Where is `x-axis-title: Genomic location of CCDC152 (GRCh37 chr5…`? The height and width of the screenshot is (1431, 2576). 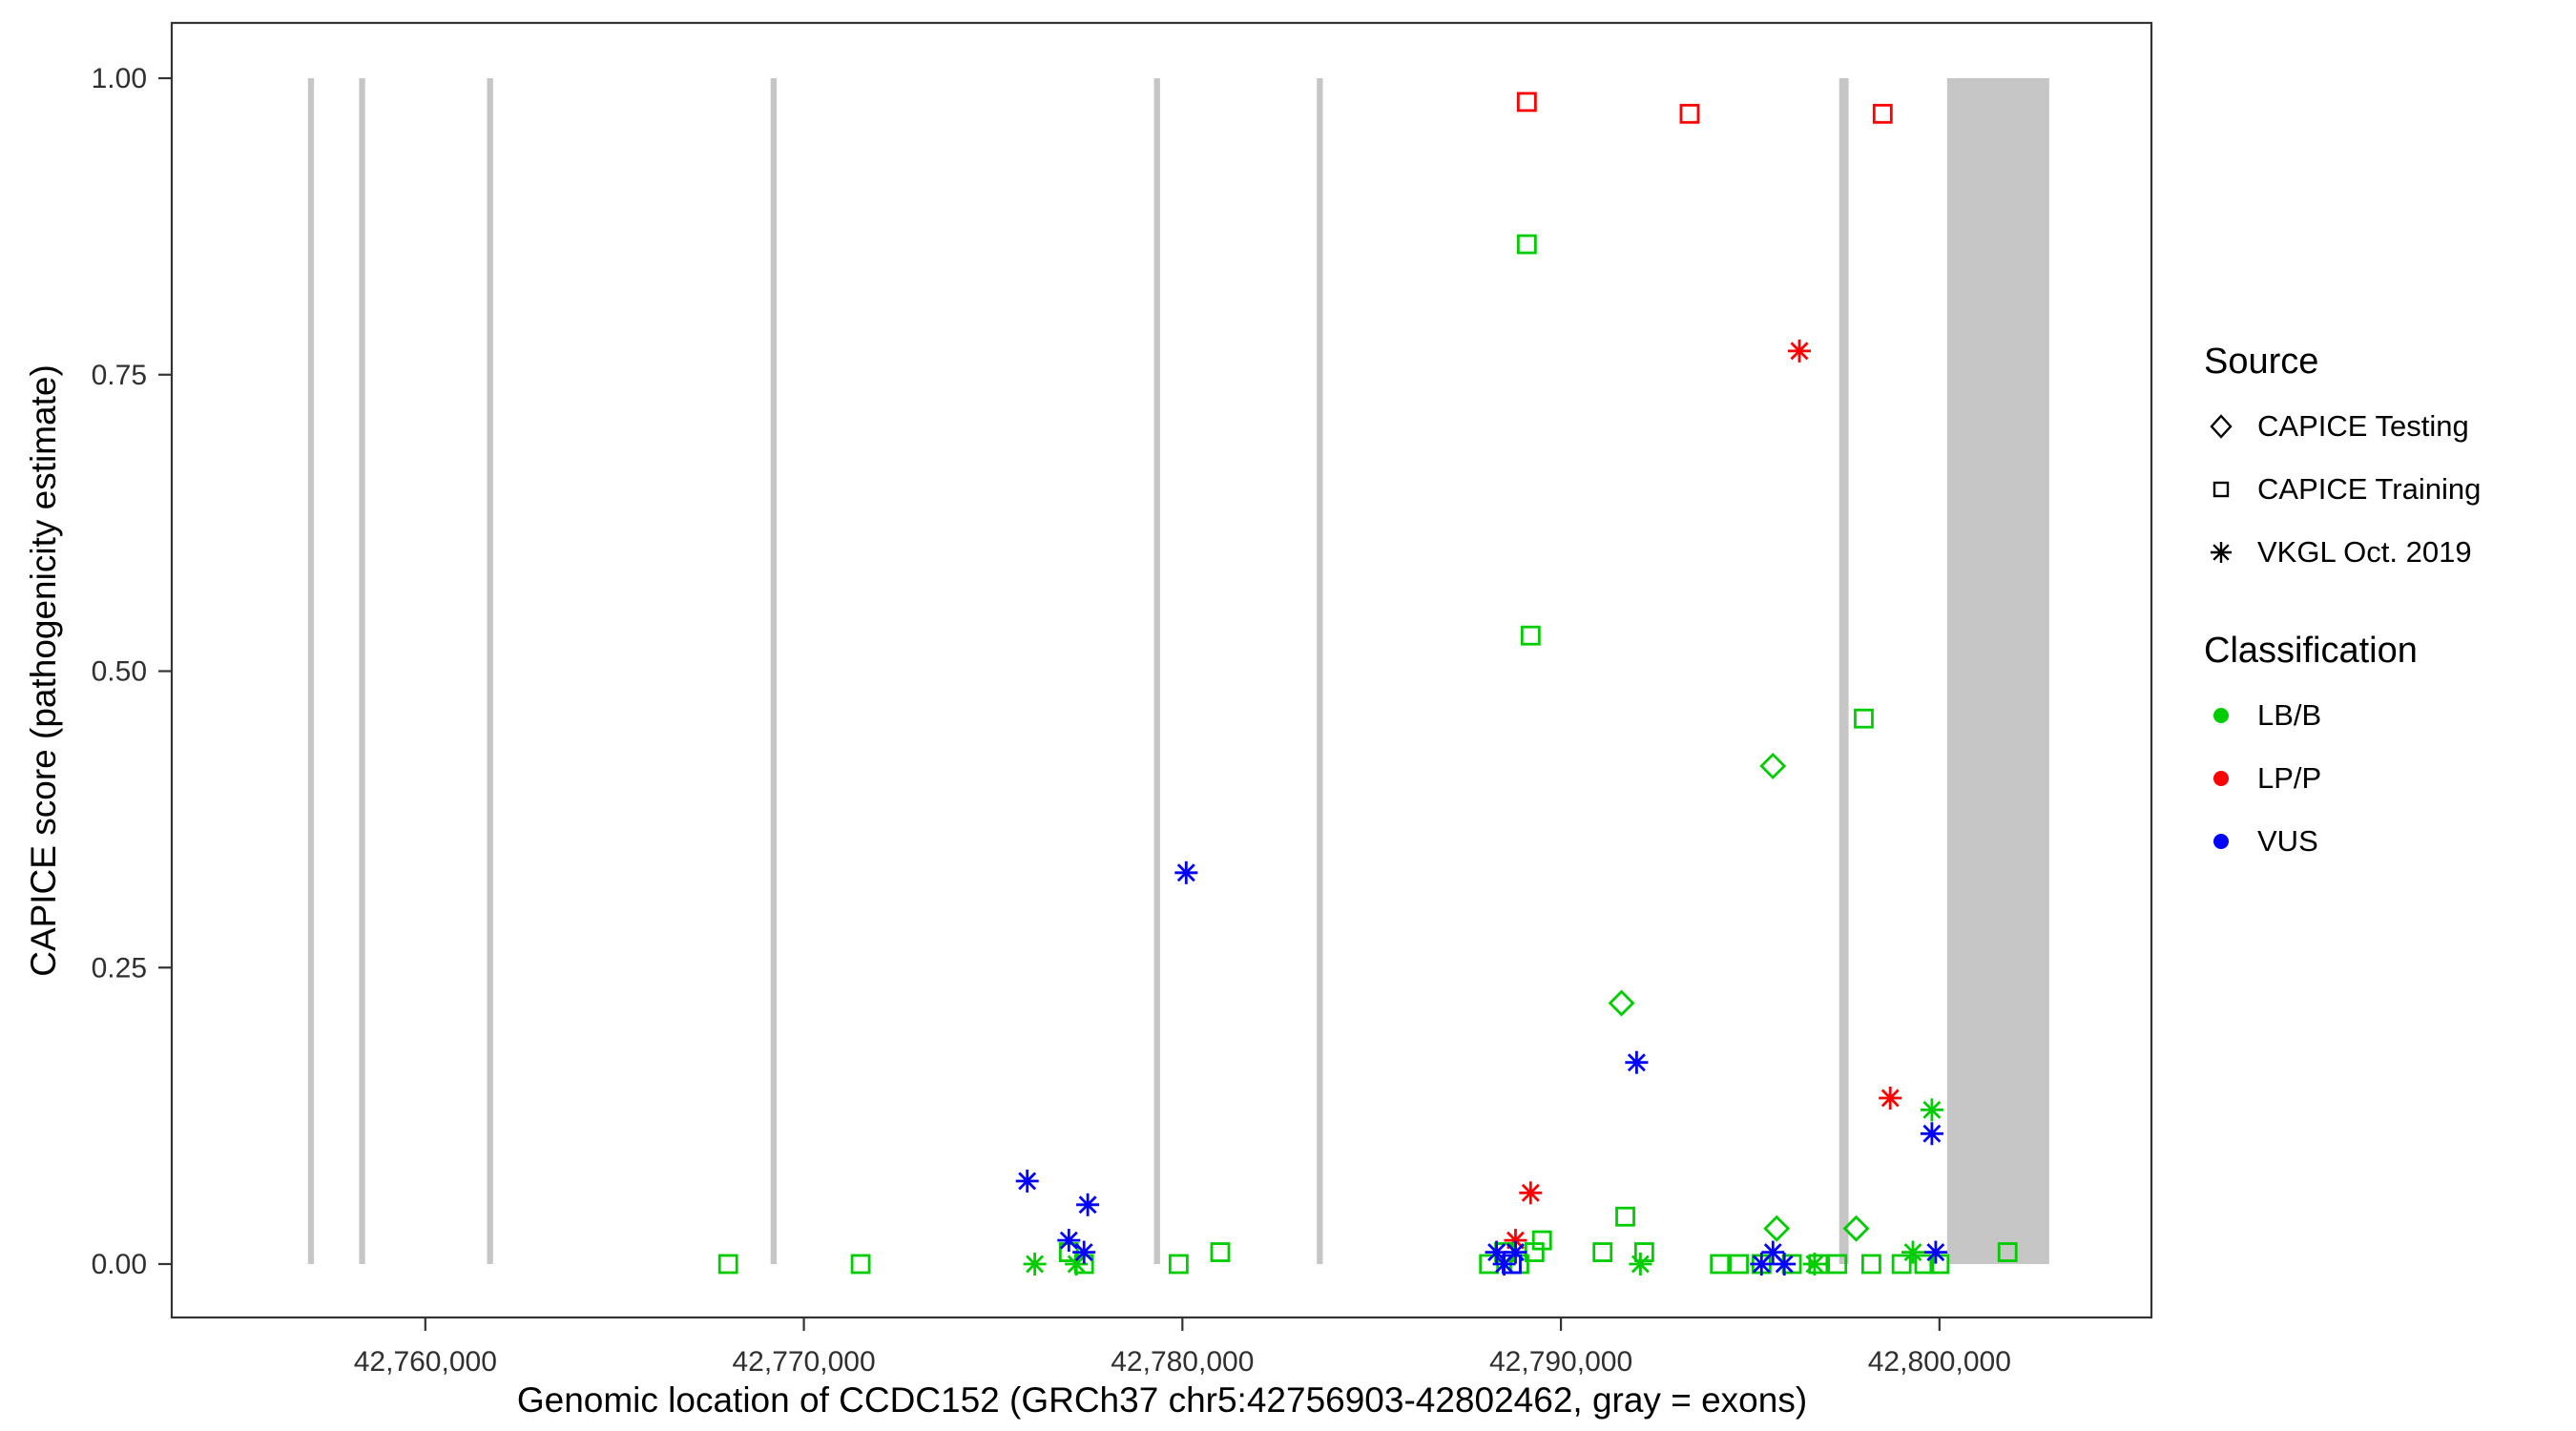 x-axis-title: Genomic location of CCDC152 (GRCh37 chr5… is located at coordinates (1162, 1400).